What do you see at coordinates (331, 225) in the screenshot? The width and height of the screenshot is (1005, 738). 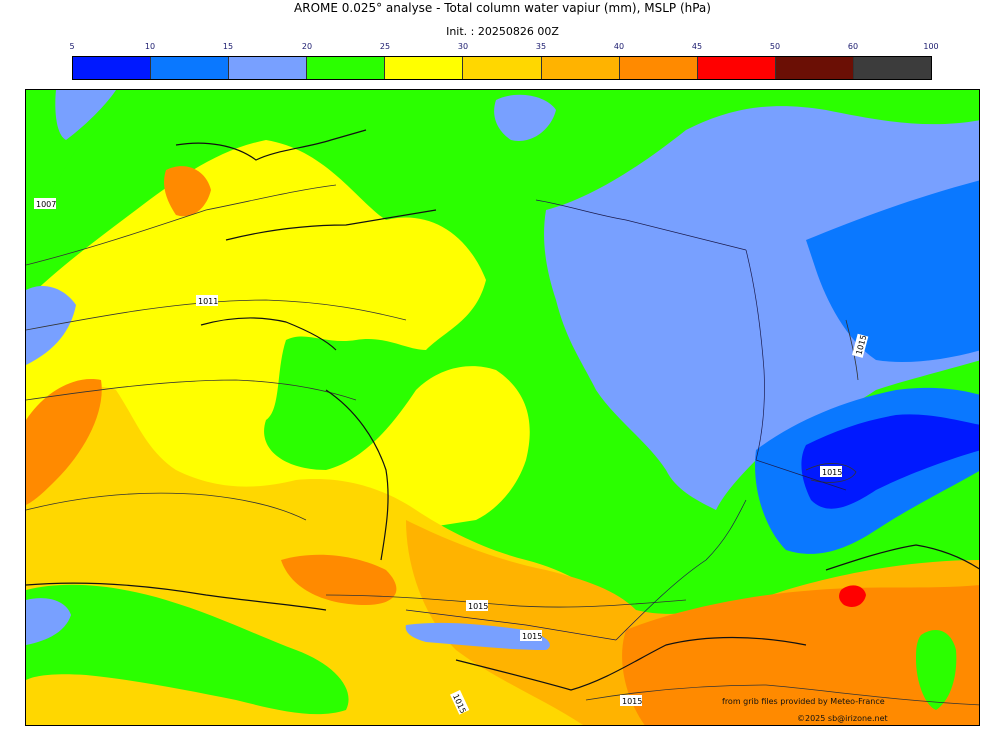 I see `coastline-channel` at bounding box center [331, 225].